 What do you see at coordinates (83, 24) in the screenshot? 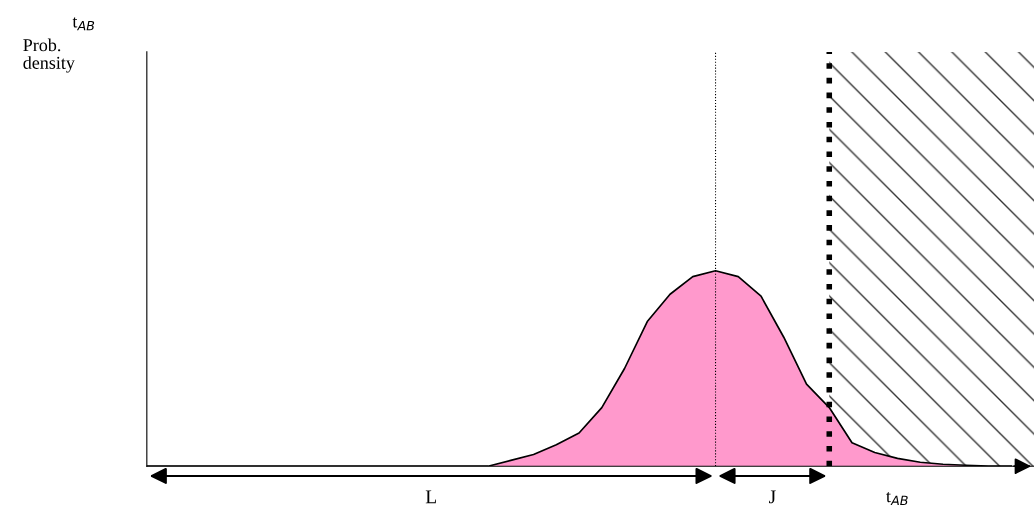
I see `chart-title: t$_{AB}$` at bounding box center [83, 24].